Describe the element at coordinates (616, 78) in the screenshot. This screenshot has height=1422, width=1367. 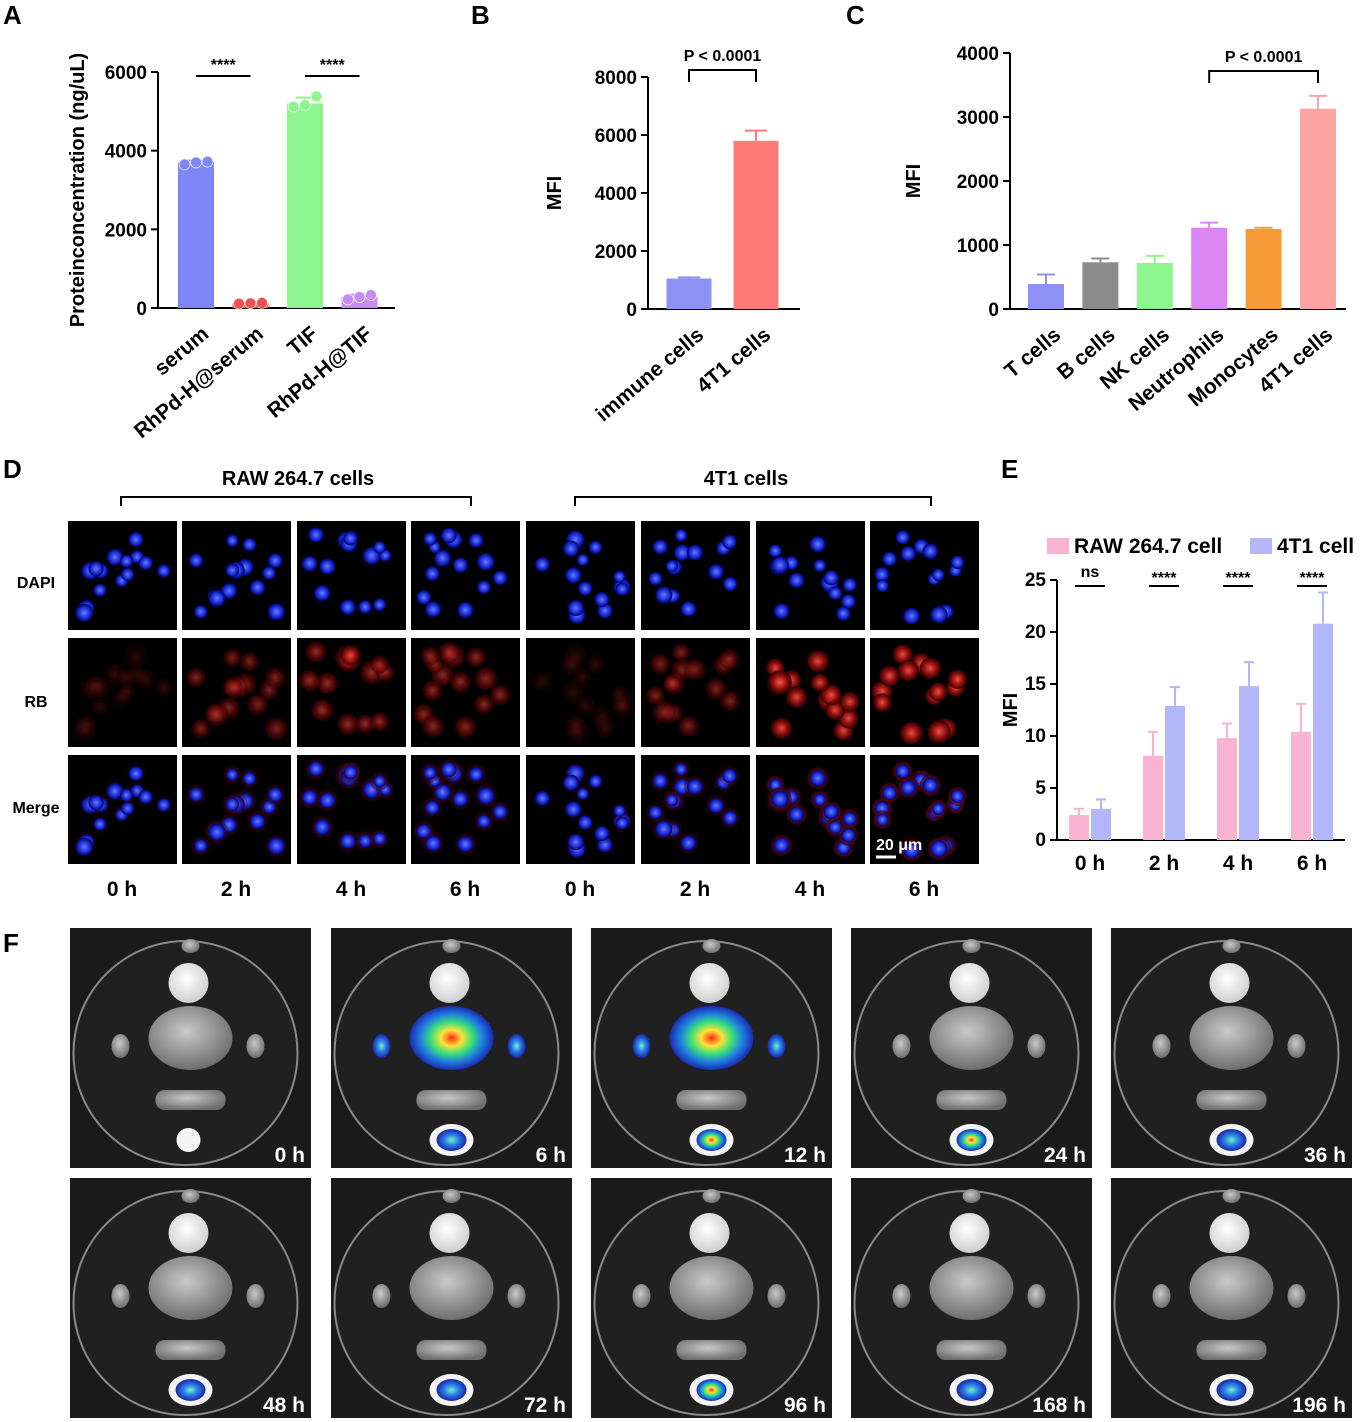
I see `y-tick-label: 8000` at that location.